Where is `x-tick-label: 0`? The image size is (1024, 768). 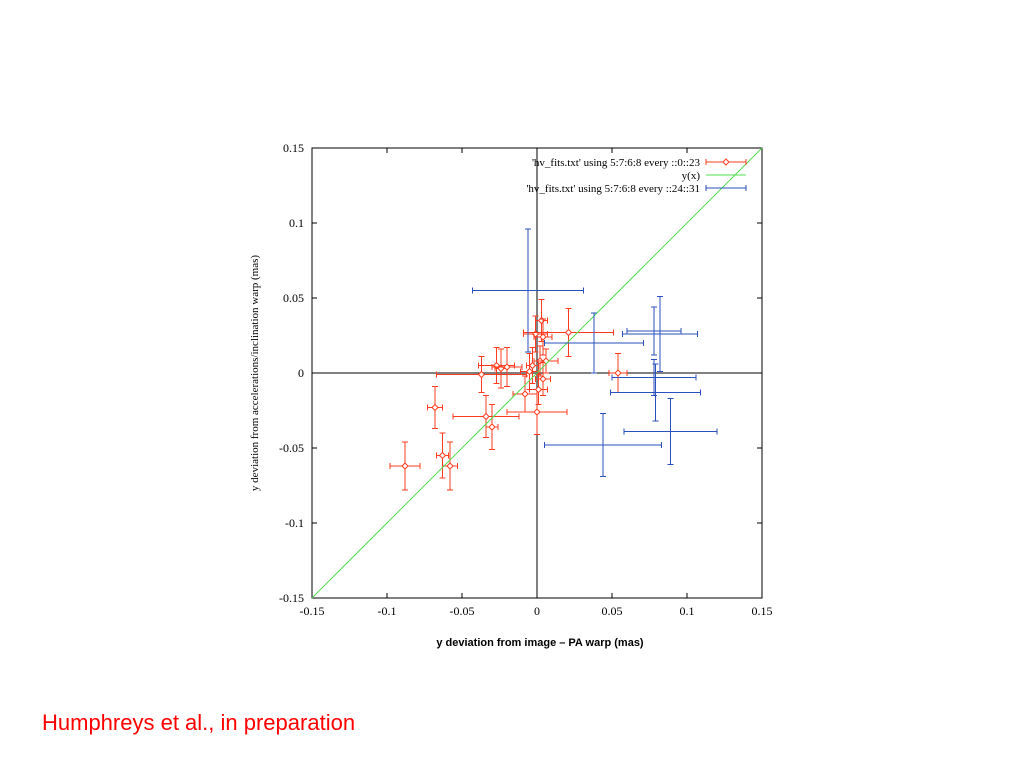 x-tick-label: 0 is located at coordinates (537, 611).